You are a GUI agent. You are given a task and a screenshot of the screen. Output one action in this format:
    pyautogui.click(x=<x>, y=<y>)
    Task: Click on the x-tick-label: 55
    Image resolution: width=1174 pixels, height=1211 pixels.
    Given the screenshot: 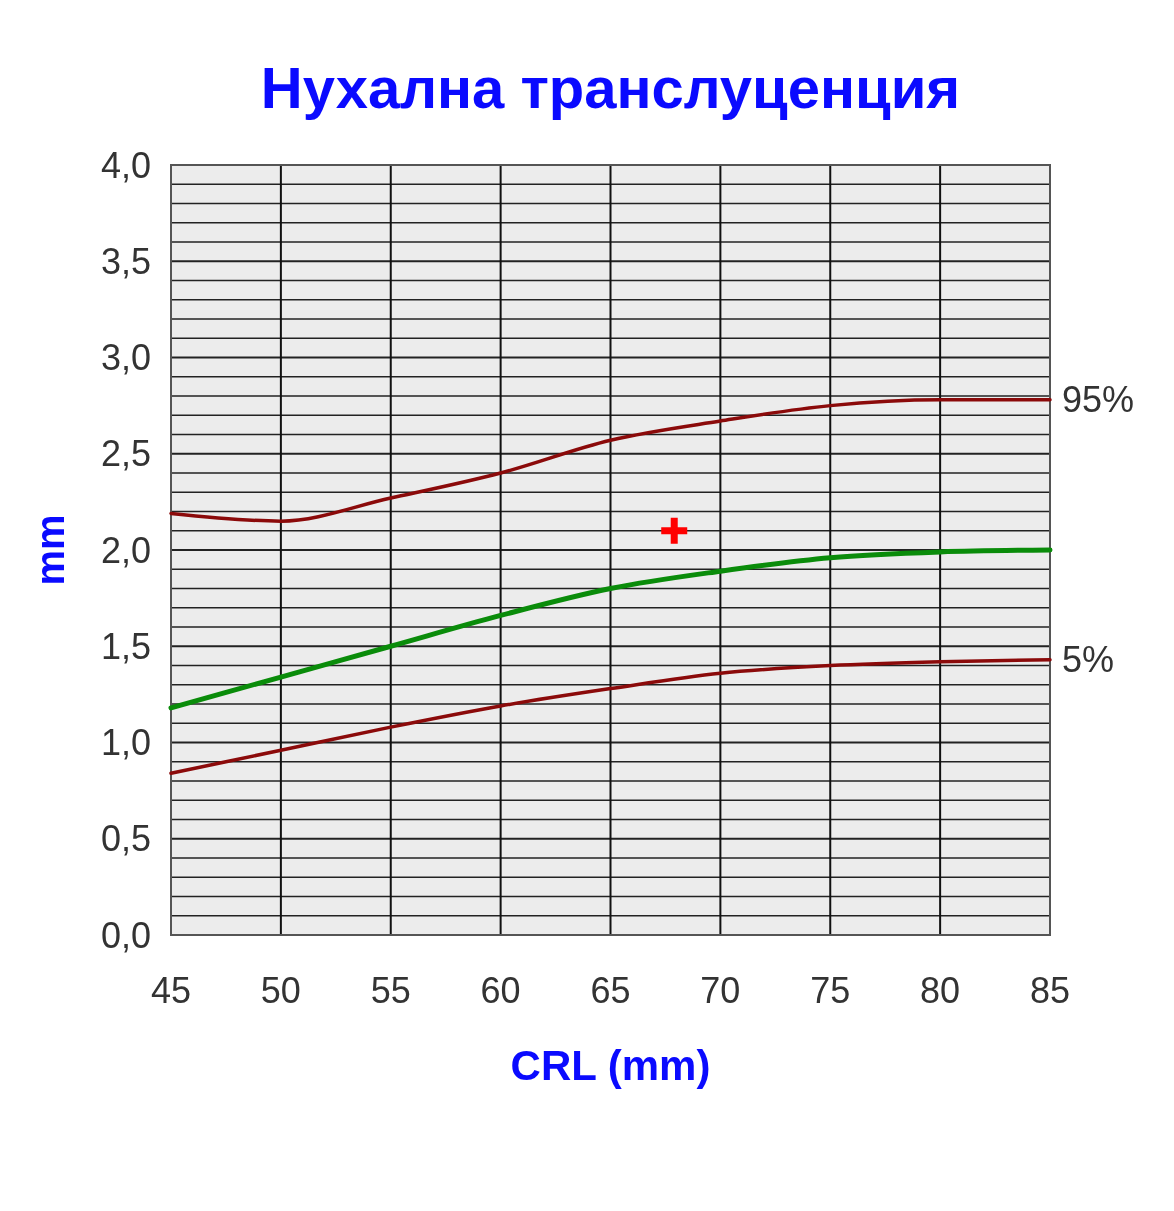 What is the action you would take?
    pyautogui.click(x=390, y=990)
    